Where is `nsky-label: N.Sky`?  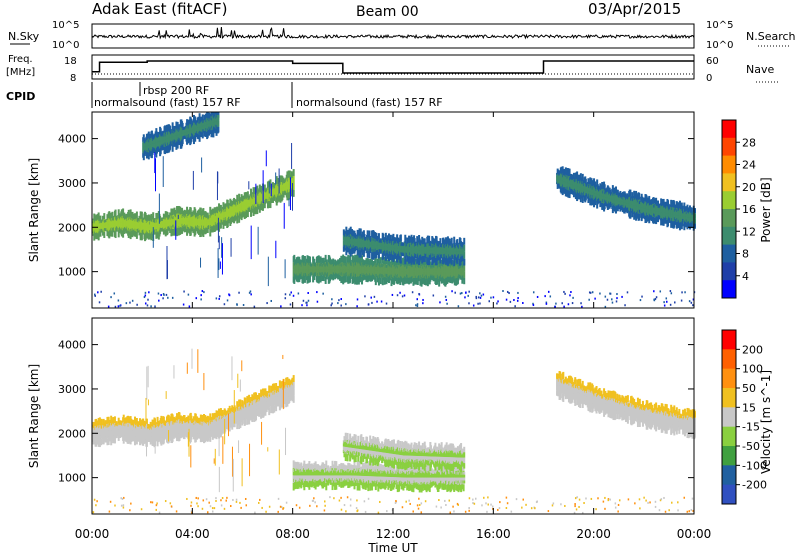 nsky-label: N.Sky is located at coordinates (24, 36).